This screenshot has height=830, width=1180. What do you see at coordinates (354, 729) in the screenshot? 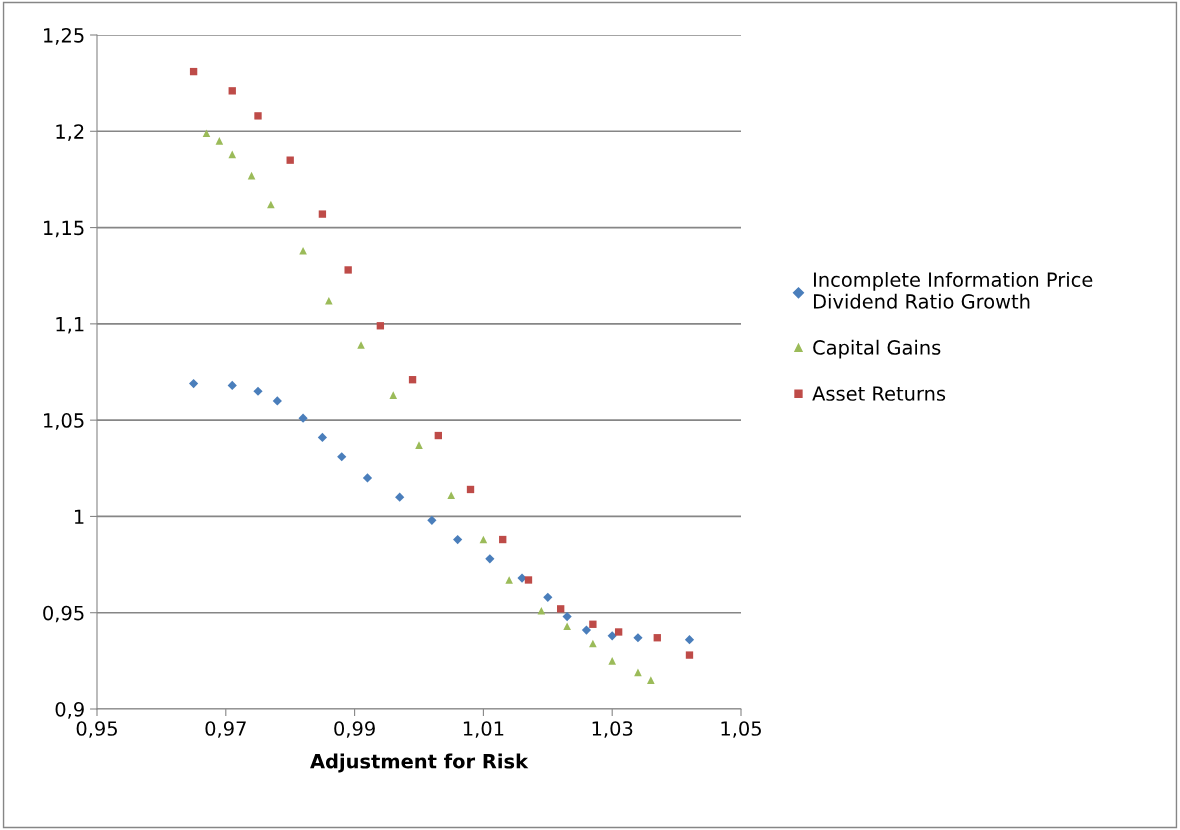
I see `x-tick-label: 0,99` at bounding box center [354, 729].